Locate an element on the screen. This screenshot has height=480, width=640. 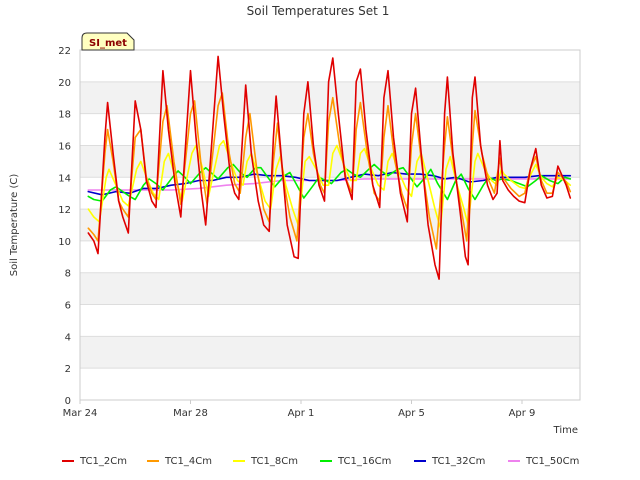
legend-item-tc1_50cm: TC1_50Cm is located at coordinates (543, 461).